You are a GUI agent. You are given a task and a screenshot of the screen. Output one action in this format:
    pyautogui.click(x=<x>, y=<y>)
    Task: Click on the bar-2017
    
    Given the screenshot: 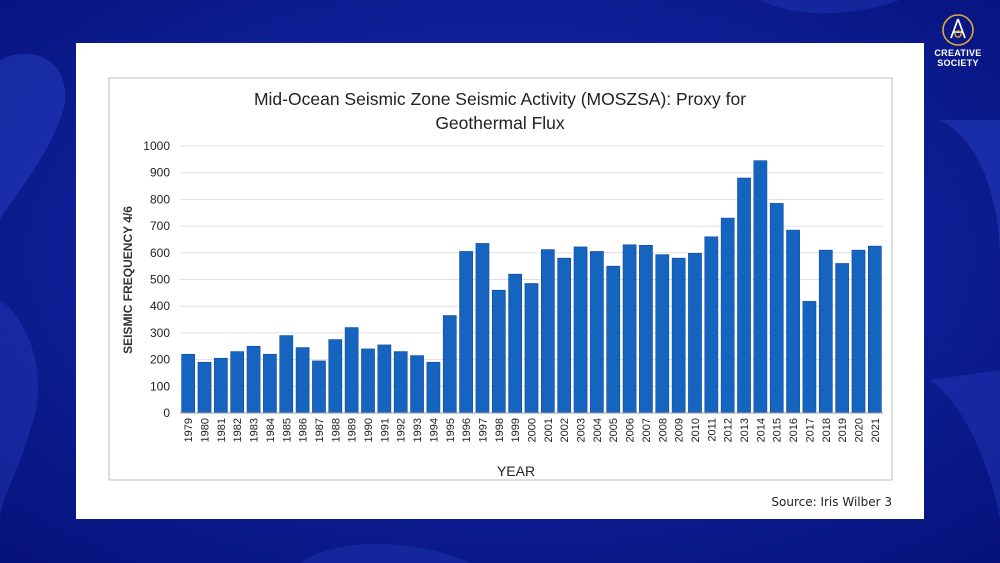 What is the action you would take?
    pyautogui.click(x=809, y=357)
    